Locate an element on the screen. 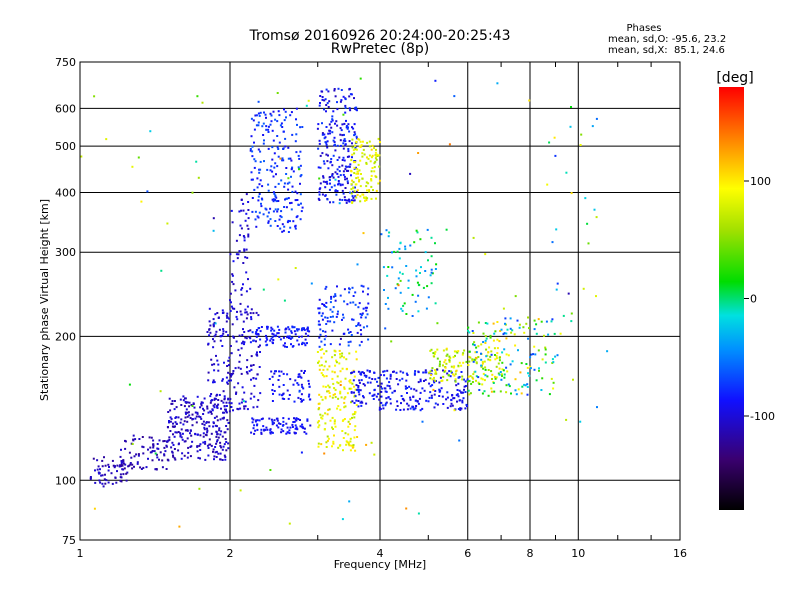  x-tick-label: 6 is located at coordinates (467, 553).